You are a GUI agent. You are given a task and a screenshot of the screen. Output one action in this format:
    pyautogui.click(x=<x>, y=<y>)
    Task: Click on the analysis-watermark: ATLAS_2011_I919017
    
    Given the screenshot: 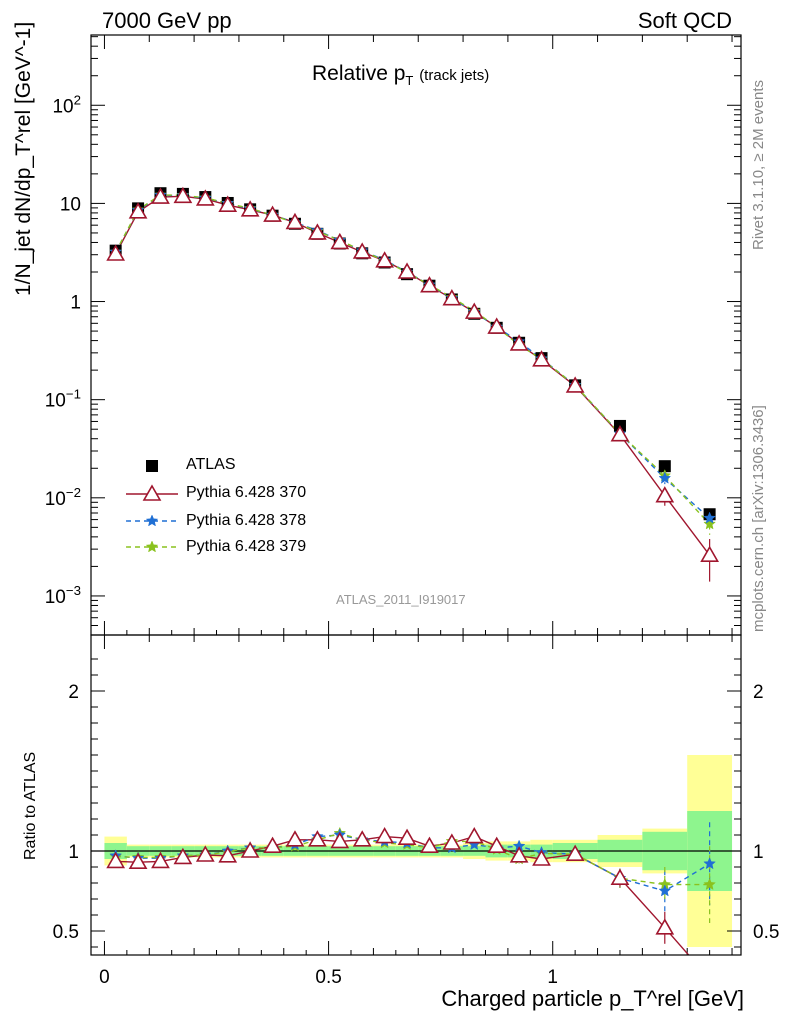 What is the action you would take?
    pyautogui.click(x=401, y=599)
    